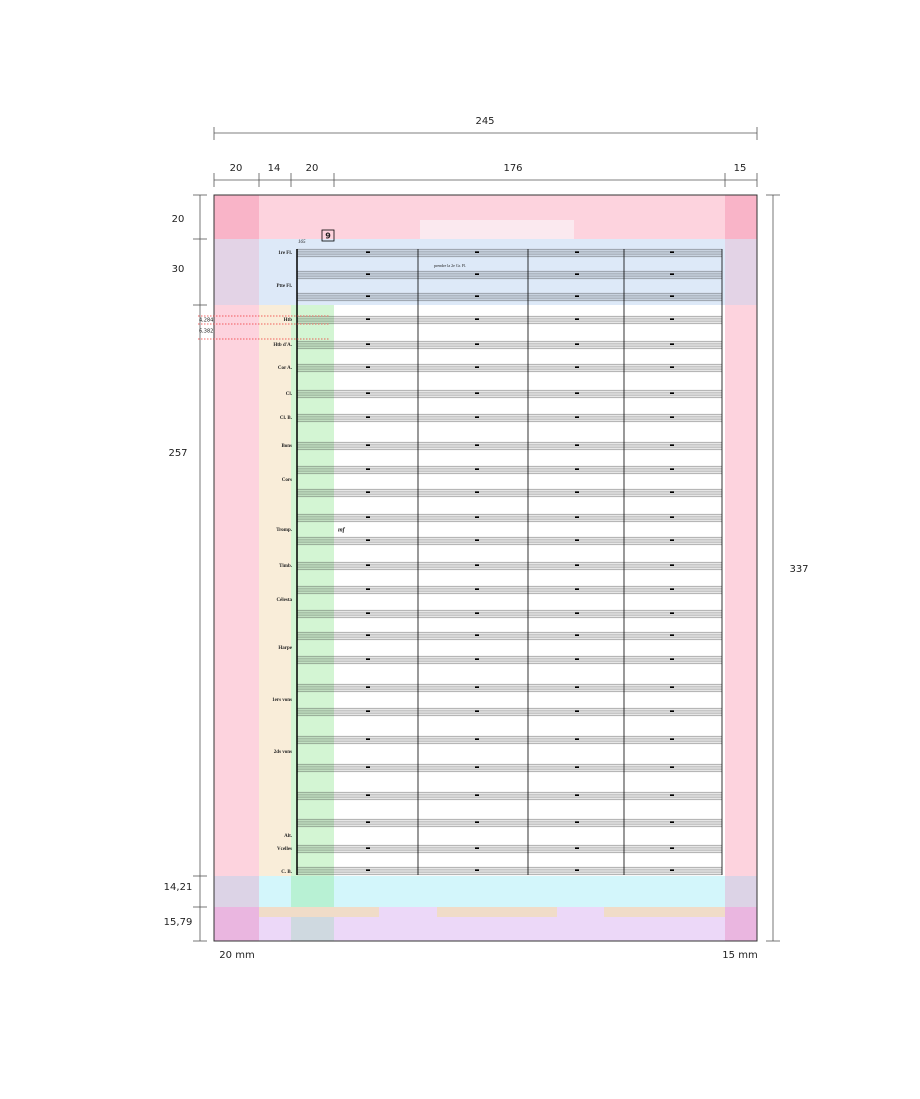 This screenshot has height=1099, width=920. I want to click on instrument-label: Cor A., so click(285, 368).